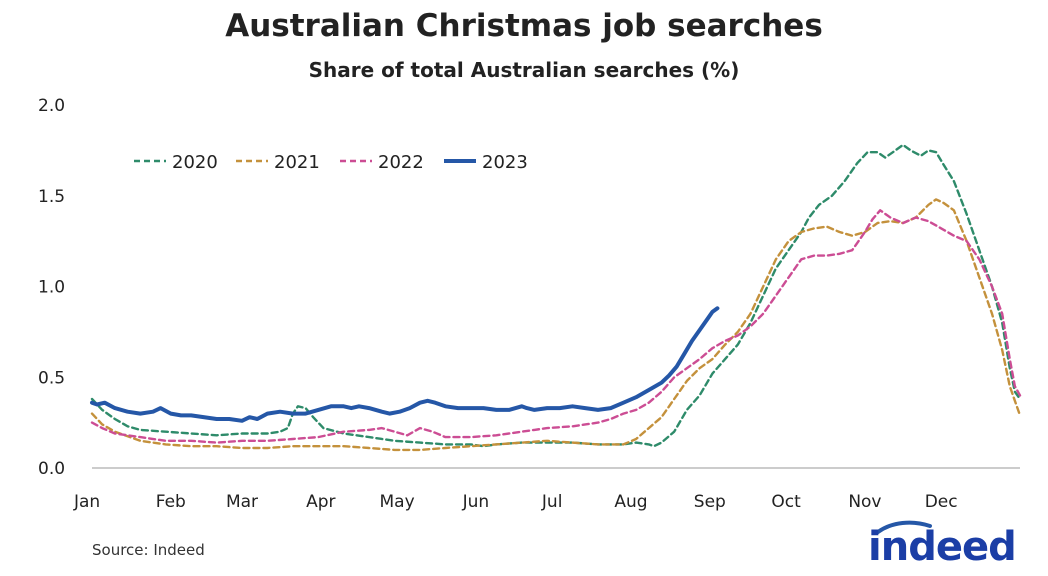  What do you see at coordinates (710, 502) in the screenshot?
I see `x-tick-label-sep: Sep` at bounding box center [710, 502].